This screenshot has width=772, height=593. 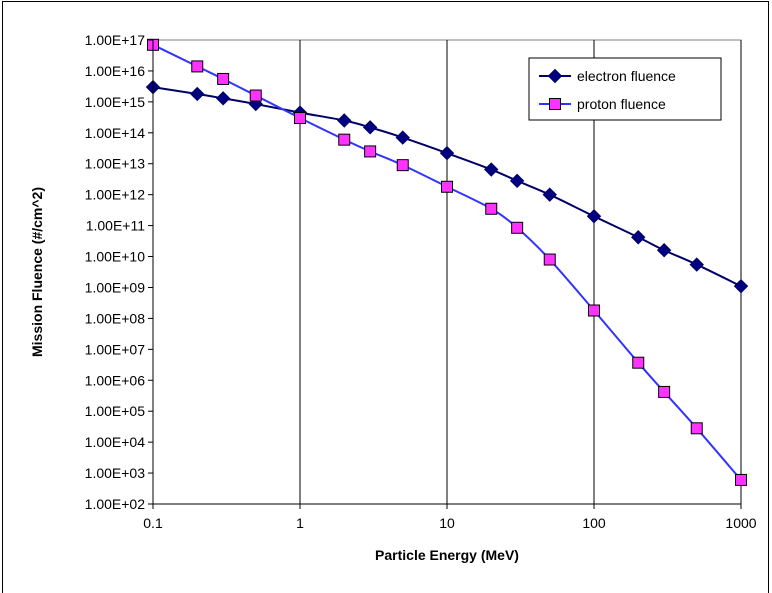 I want to click on x-tick-label: 1000, so click(x=740, y=523).